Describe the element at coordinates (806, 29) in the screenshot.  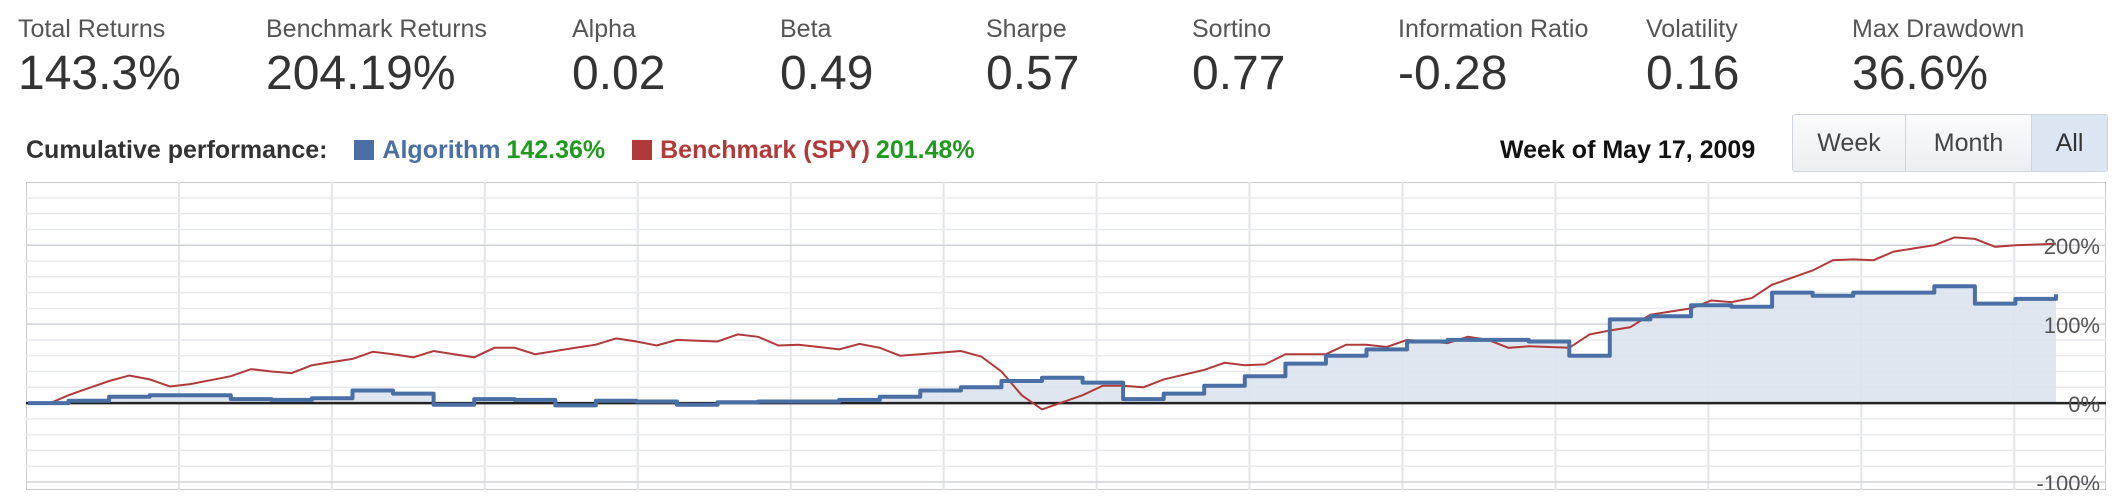
I see `stat-label: Beta` at that location.